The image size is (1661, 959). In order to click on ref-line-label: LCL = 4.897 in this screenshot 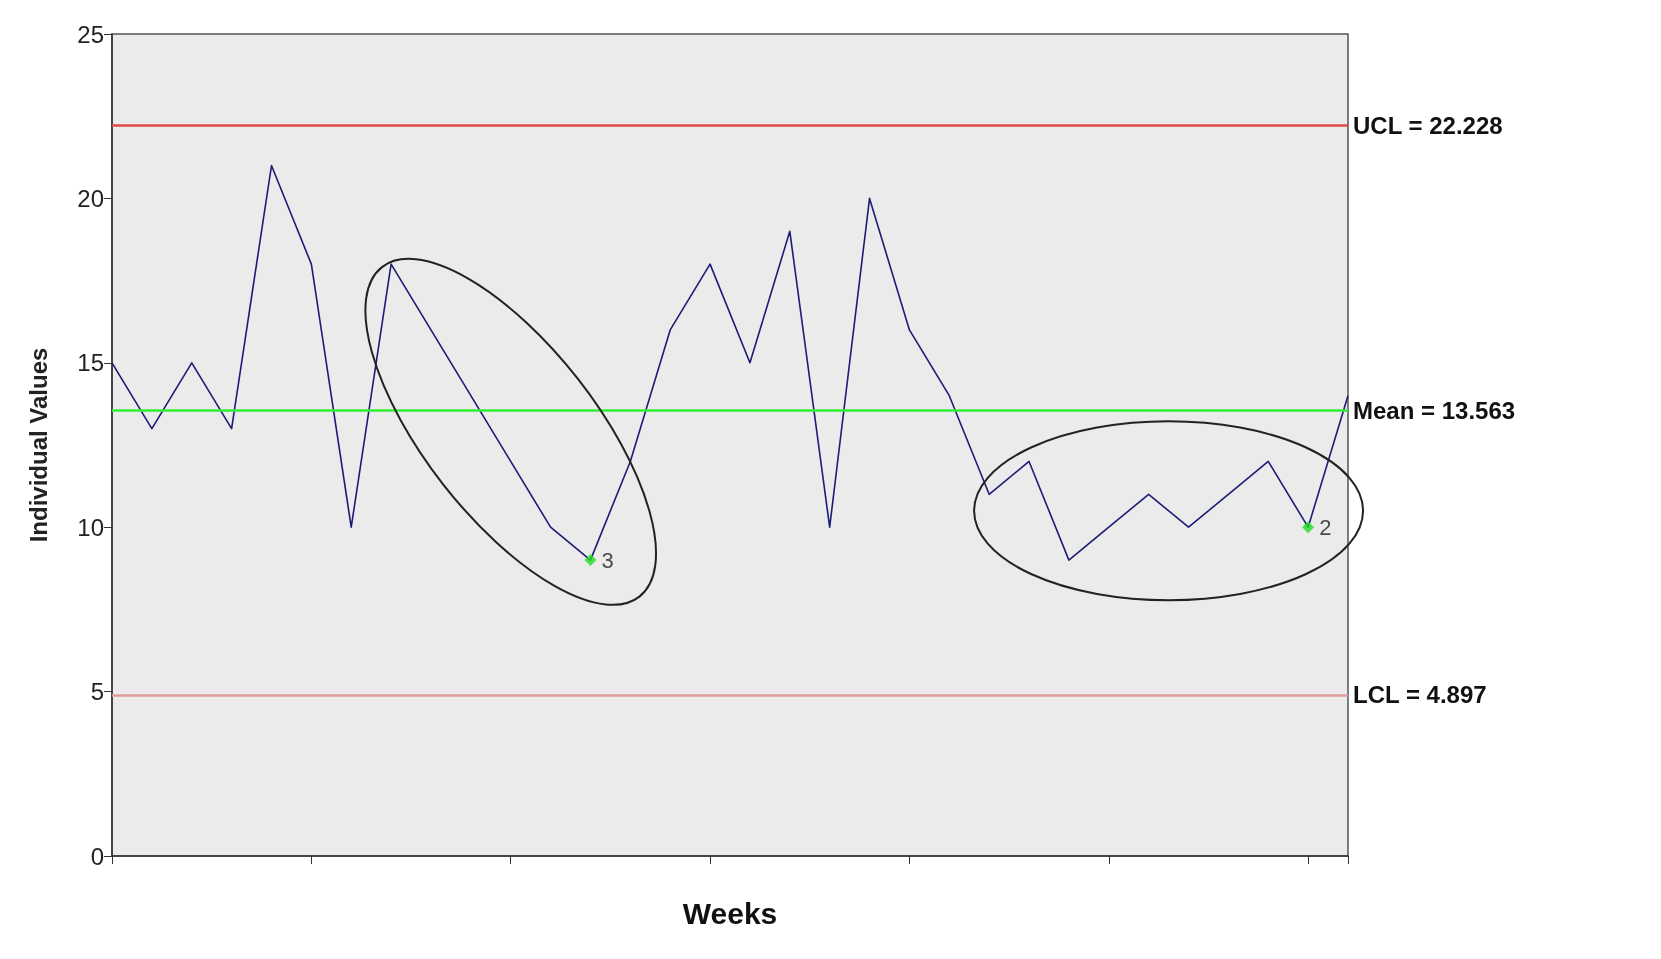, I will do `click(1420, 695)`.